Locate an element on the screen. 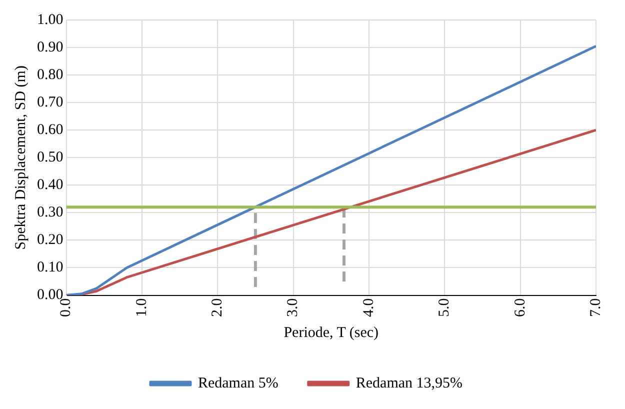 The width and height of the screenshot is (625, 409). y-tick-label: 0.90 is located at coordinates (50, 47).